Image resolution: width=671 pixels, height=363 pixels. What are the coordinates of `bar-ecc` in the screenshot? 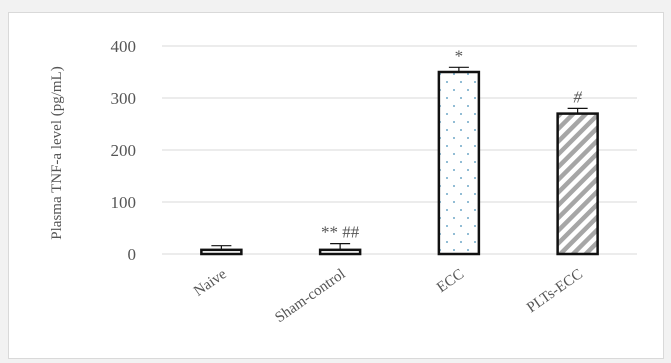 It's located at (459, 163).